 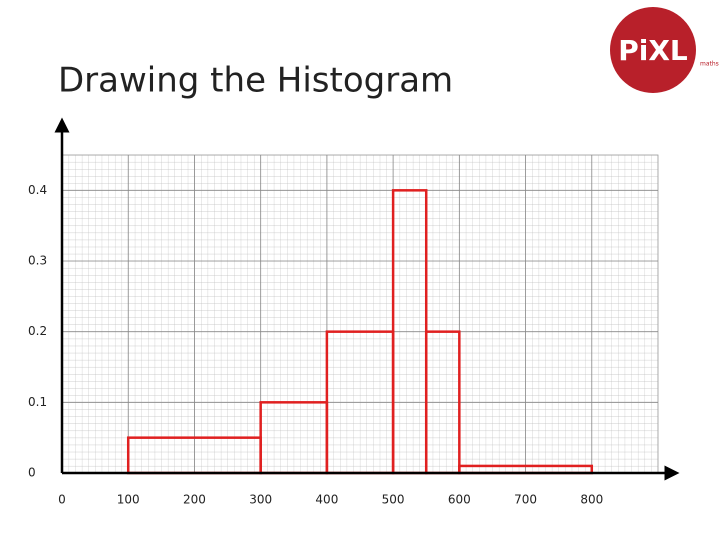 I want to click on logo-text: PiXL, so click(x=653, y=50).